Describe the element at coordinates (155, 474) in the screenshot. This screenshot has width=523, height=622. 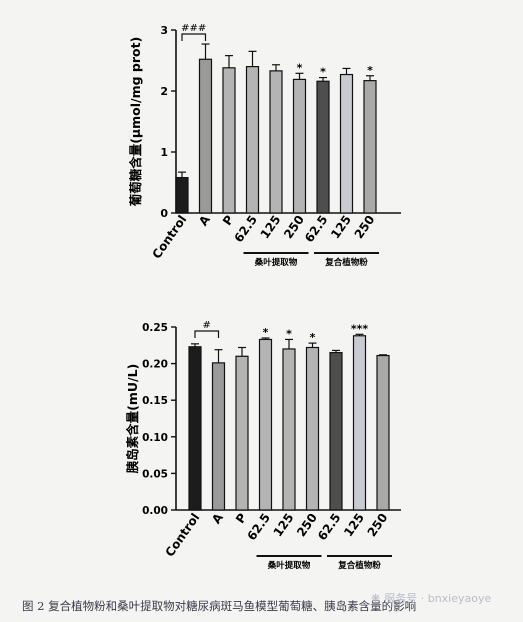
I see `y-tick-label: 0.05` at that location.